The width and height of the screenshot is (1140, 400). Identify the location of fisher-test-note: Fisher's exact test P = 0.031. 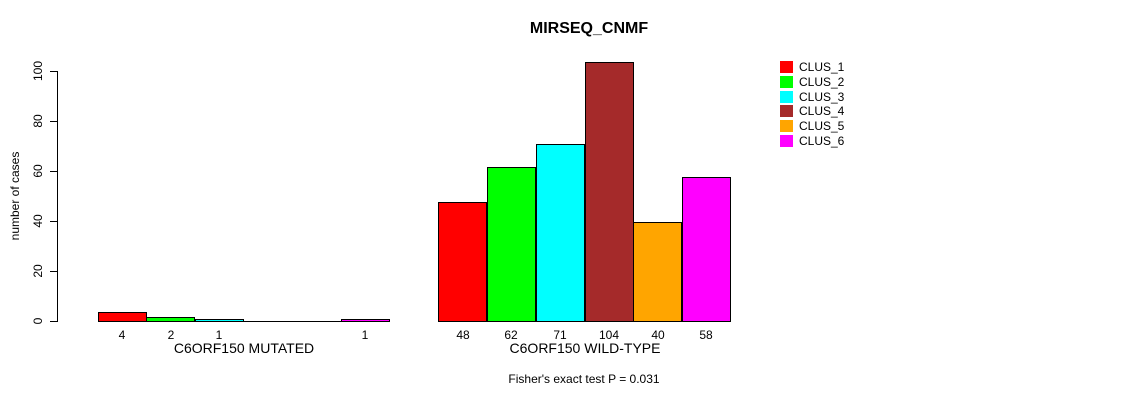
(584, 379).